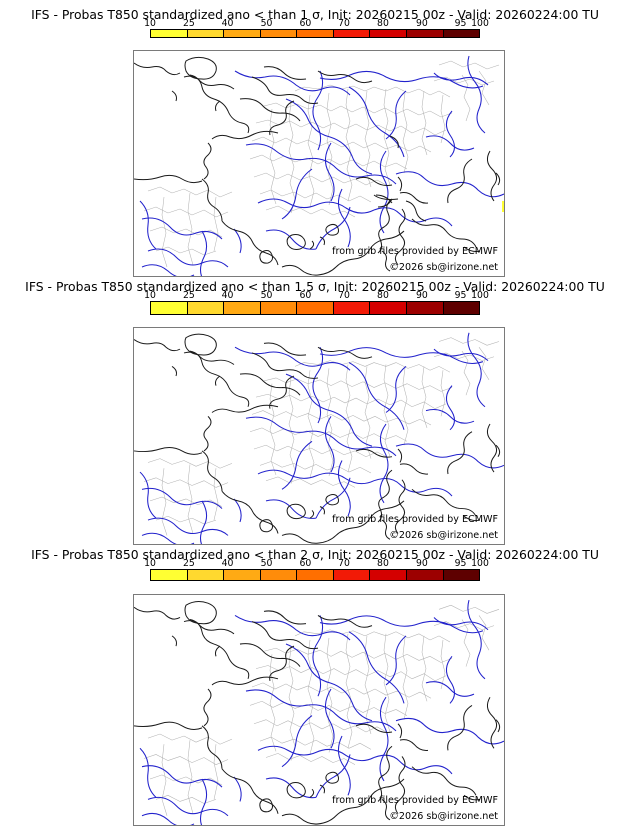 This screenshot has height=828, width=630. I want to click on colorbar-3: 10 25 40 50 60 70 80 90 95 100, so click(315, 569).